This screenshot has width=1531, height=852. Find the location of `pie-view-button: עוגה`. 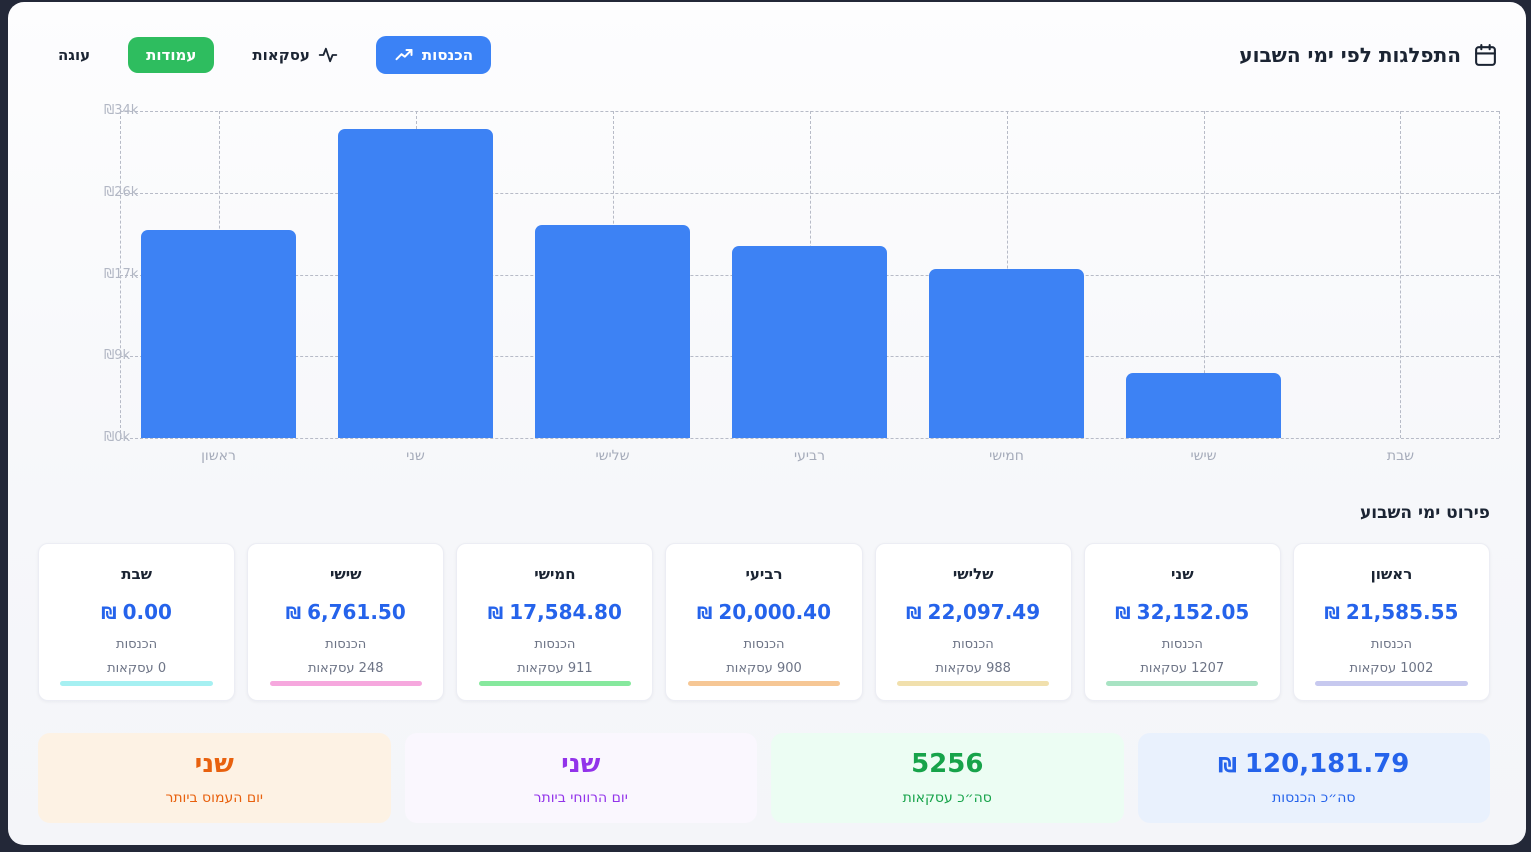

pie-view-button: עוגה is located at coordinates (74, 55).